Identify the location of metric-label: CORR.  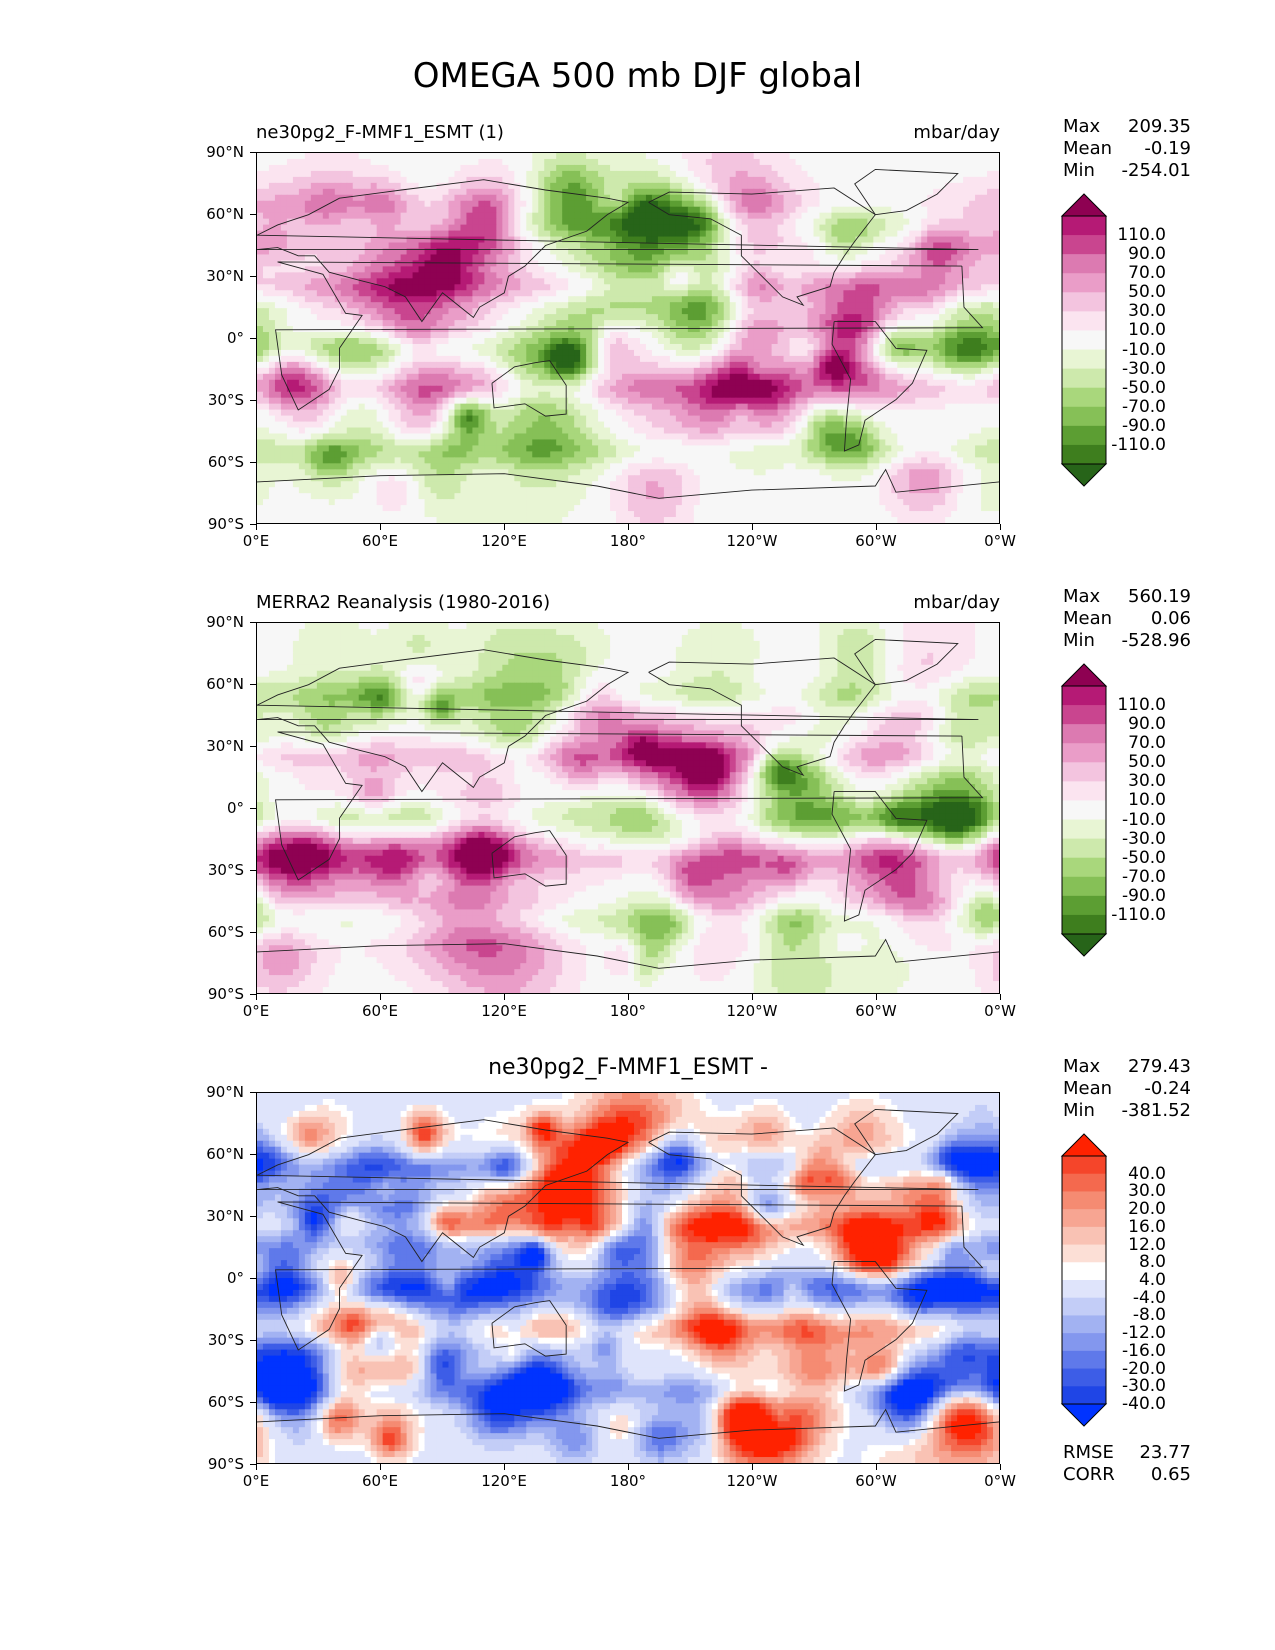
(1089, 1475).